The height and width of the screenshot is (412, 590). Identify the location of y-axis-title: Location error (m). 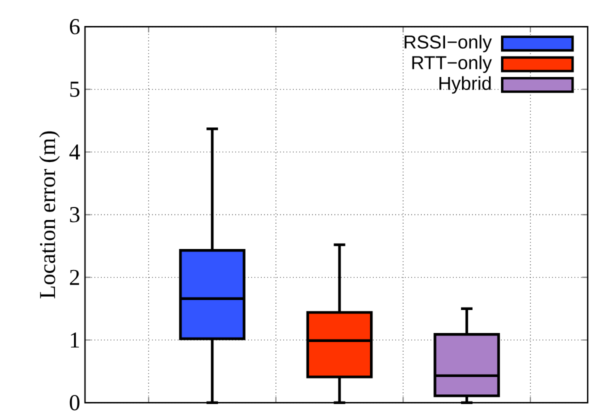
(49, 214).